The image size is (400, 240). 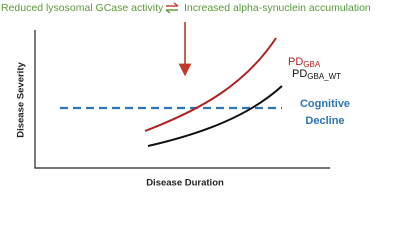 What do you see at coordinates (277, 8) in the screenshot?
I see `header-right: Increased alpha-synuclein accumulation` at bounding box center [277, 8].